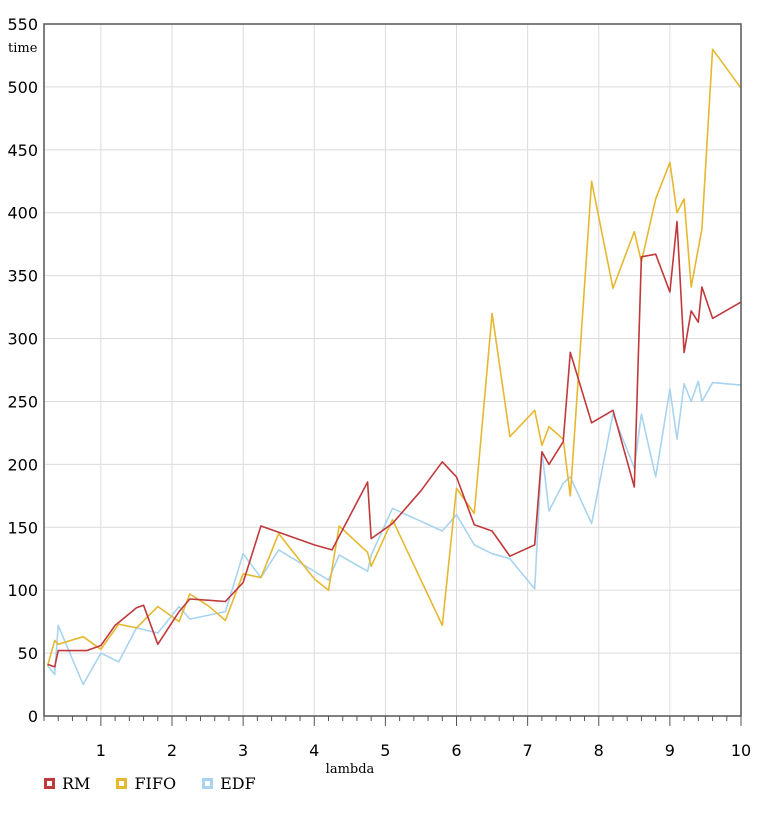  I want to click on y-tick-label: 400, so click(22, 213).